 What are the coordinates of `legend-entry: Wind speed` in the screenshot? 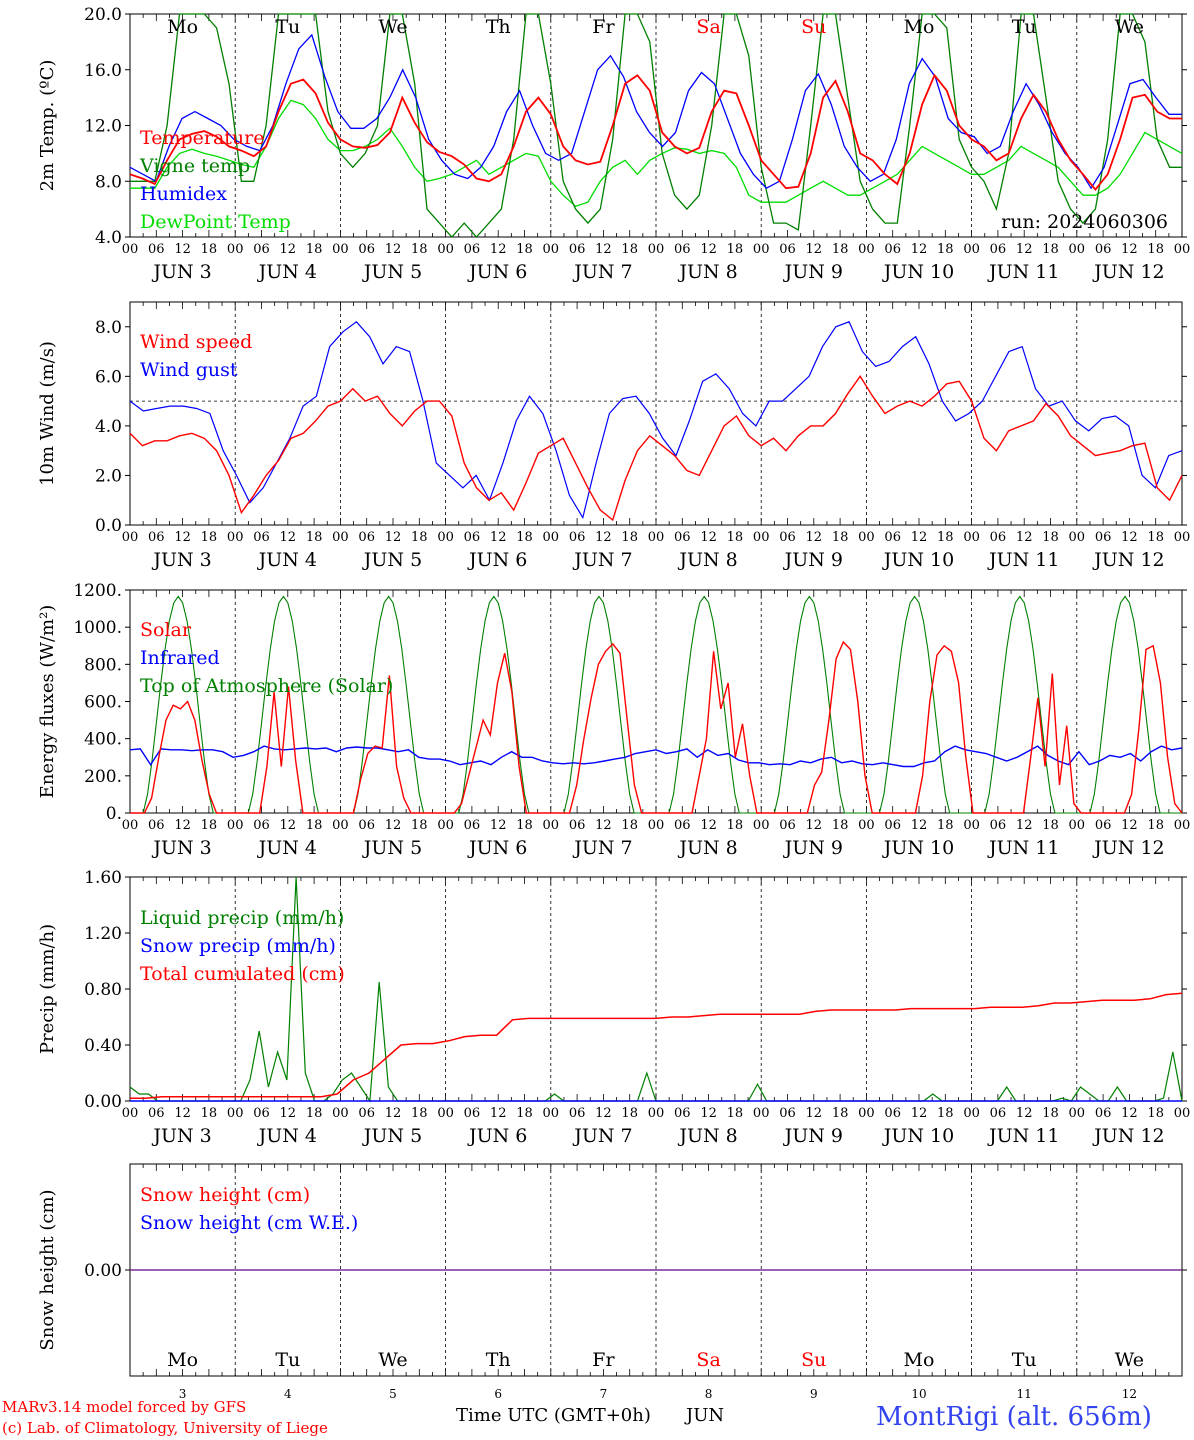 It's located at (196, 342).